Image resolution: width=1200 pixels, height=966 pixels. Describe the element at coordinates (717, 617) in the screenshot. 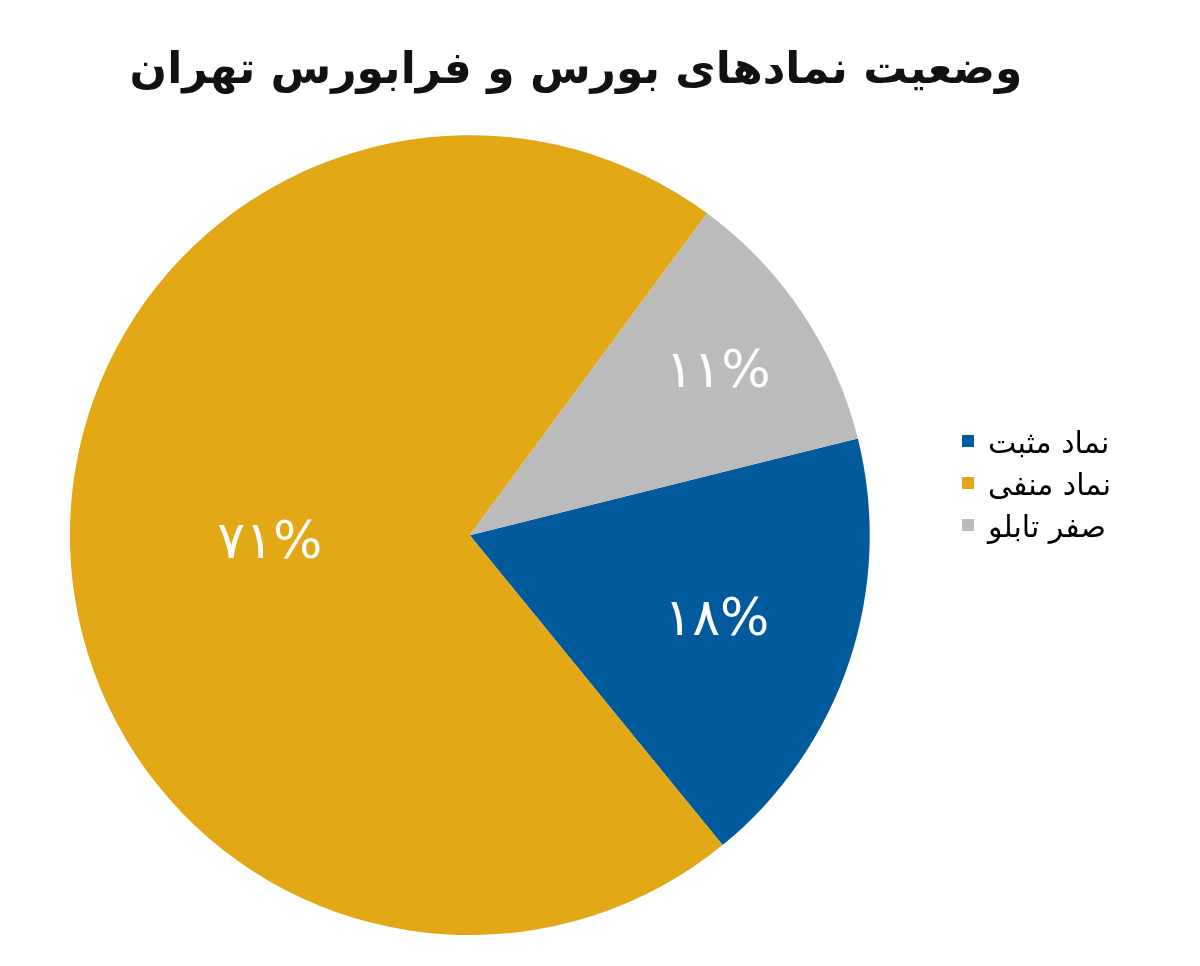

I see `data-label: ۱۸%` at that location.